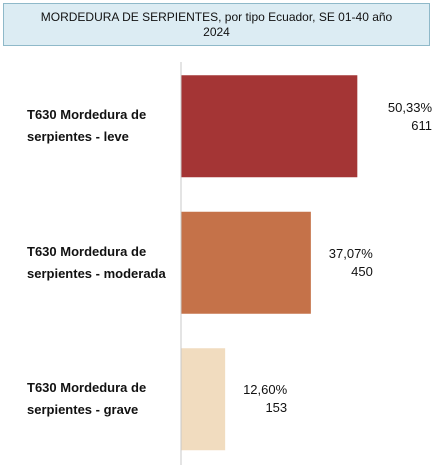  I want to click on category-label: T630 Mordedura de serpientes - grave, so click(87, 399).